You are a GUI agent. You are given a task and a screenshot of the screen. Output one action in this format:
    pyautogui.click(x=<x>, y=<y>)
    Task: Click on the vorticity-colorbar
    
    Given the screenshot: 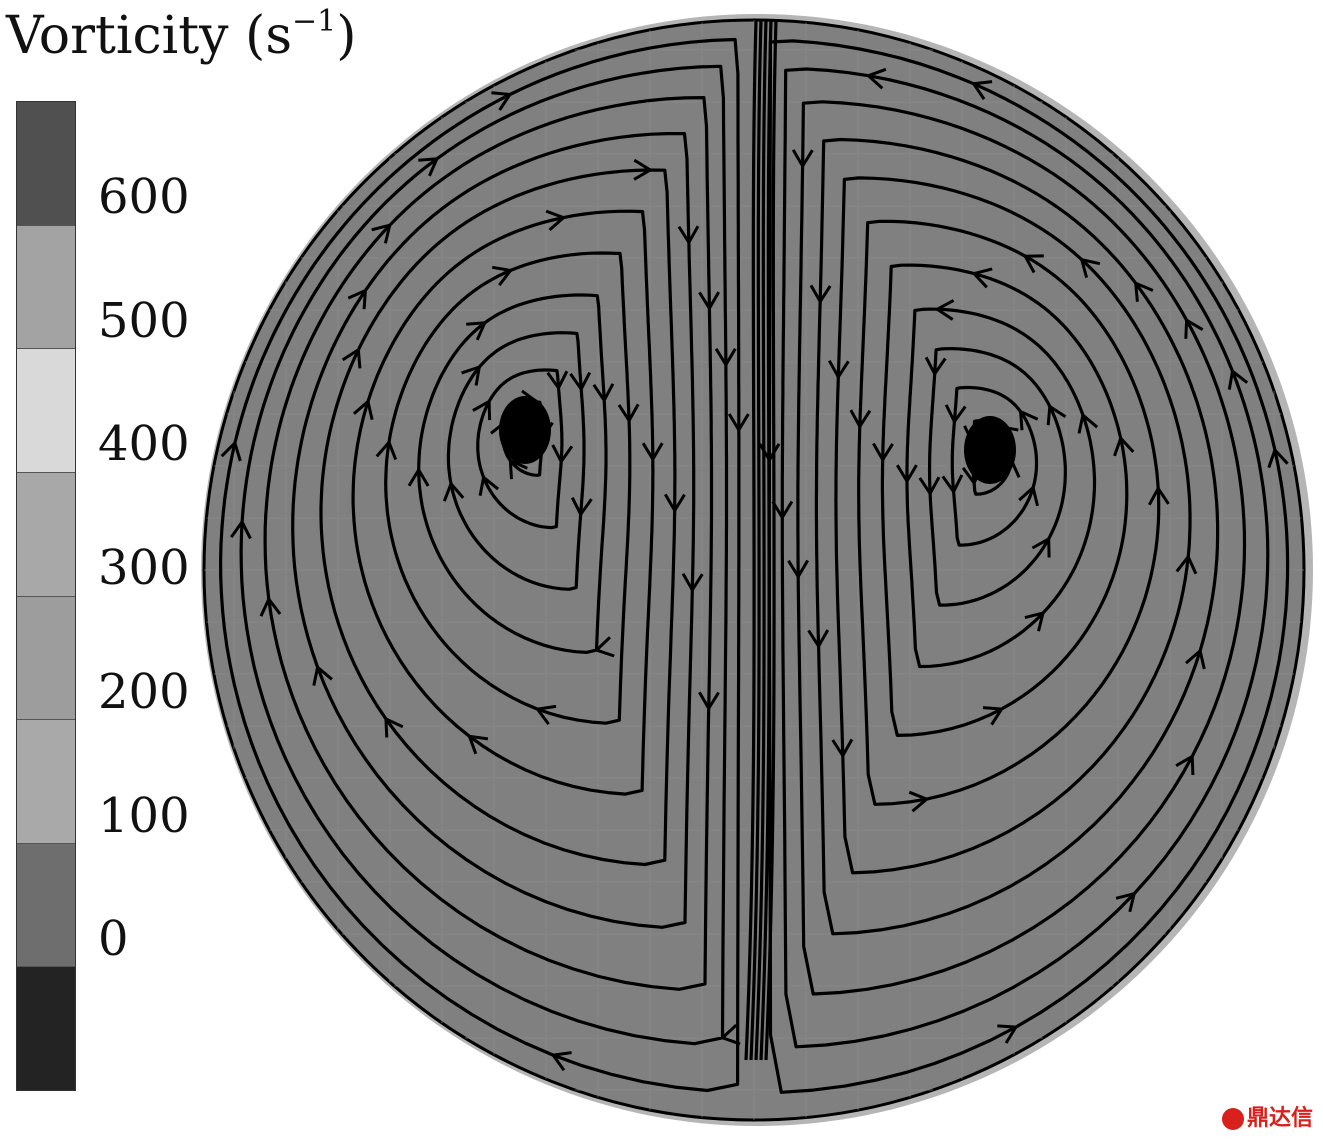 What is the action you would take?
    pyautogui.click(x=46, y=596)
    